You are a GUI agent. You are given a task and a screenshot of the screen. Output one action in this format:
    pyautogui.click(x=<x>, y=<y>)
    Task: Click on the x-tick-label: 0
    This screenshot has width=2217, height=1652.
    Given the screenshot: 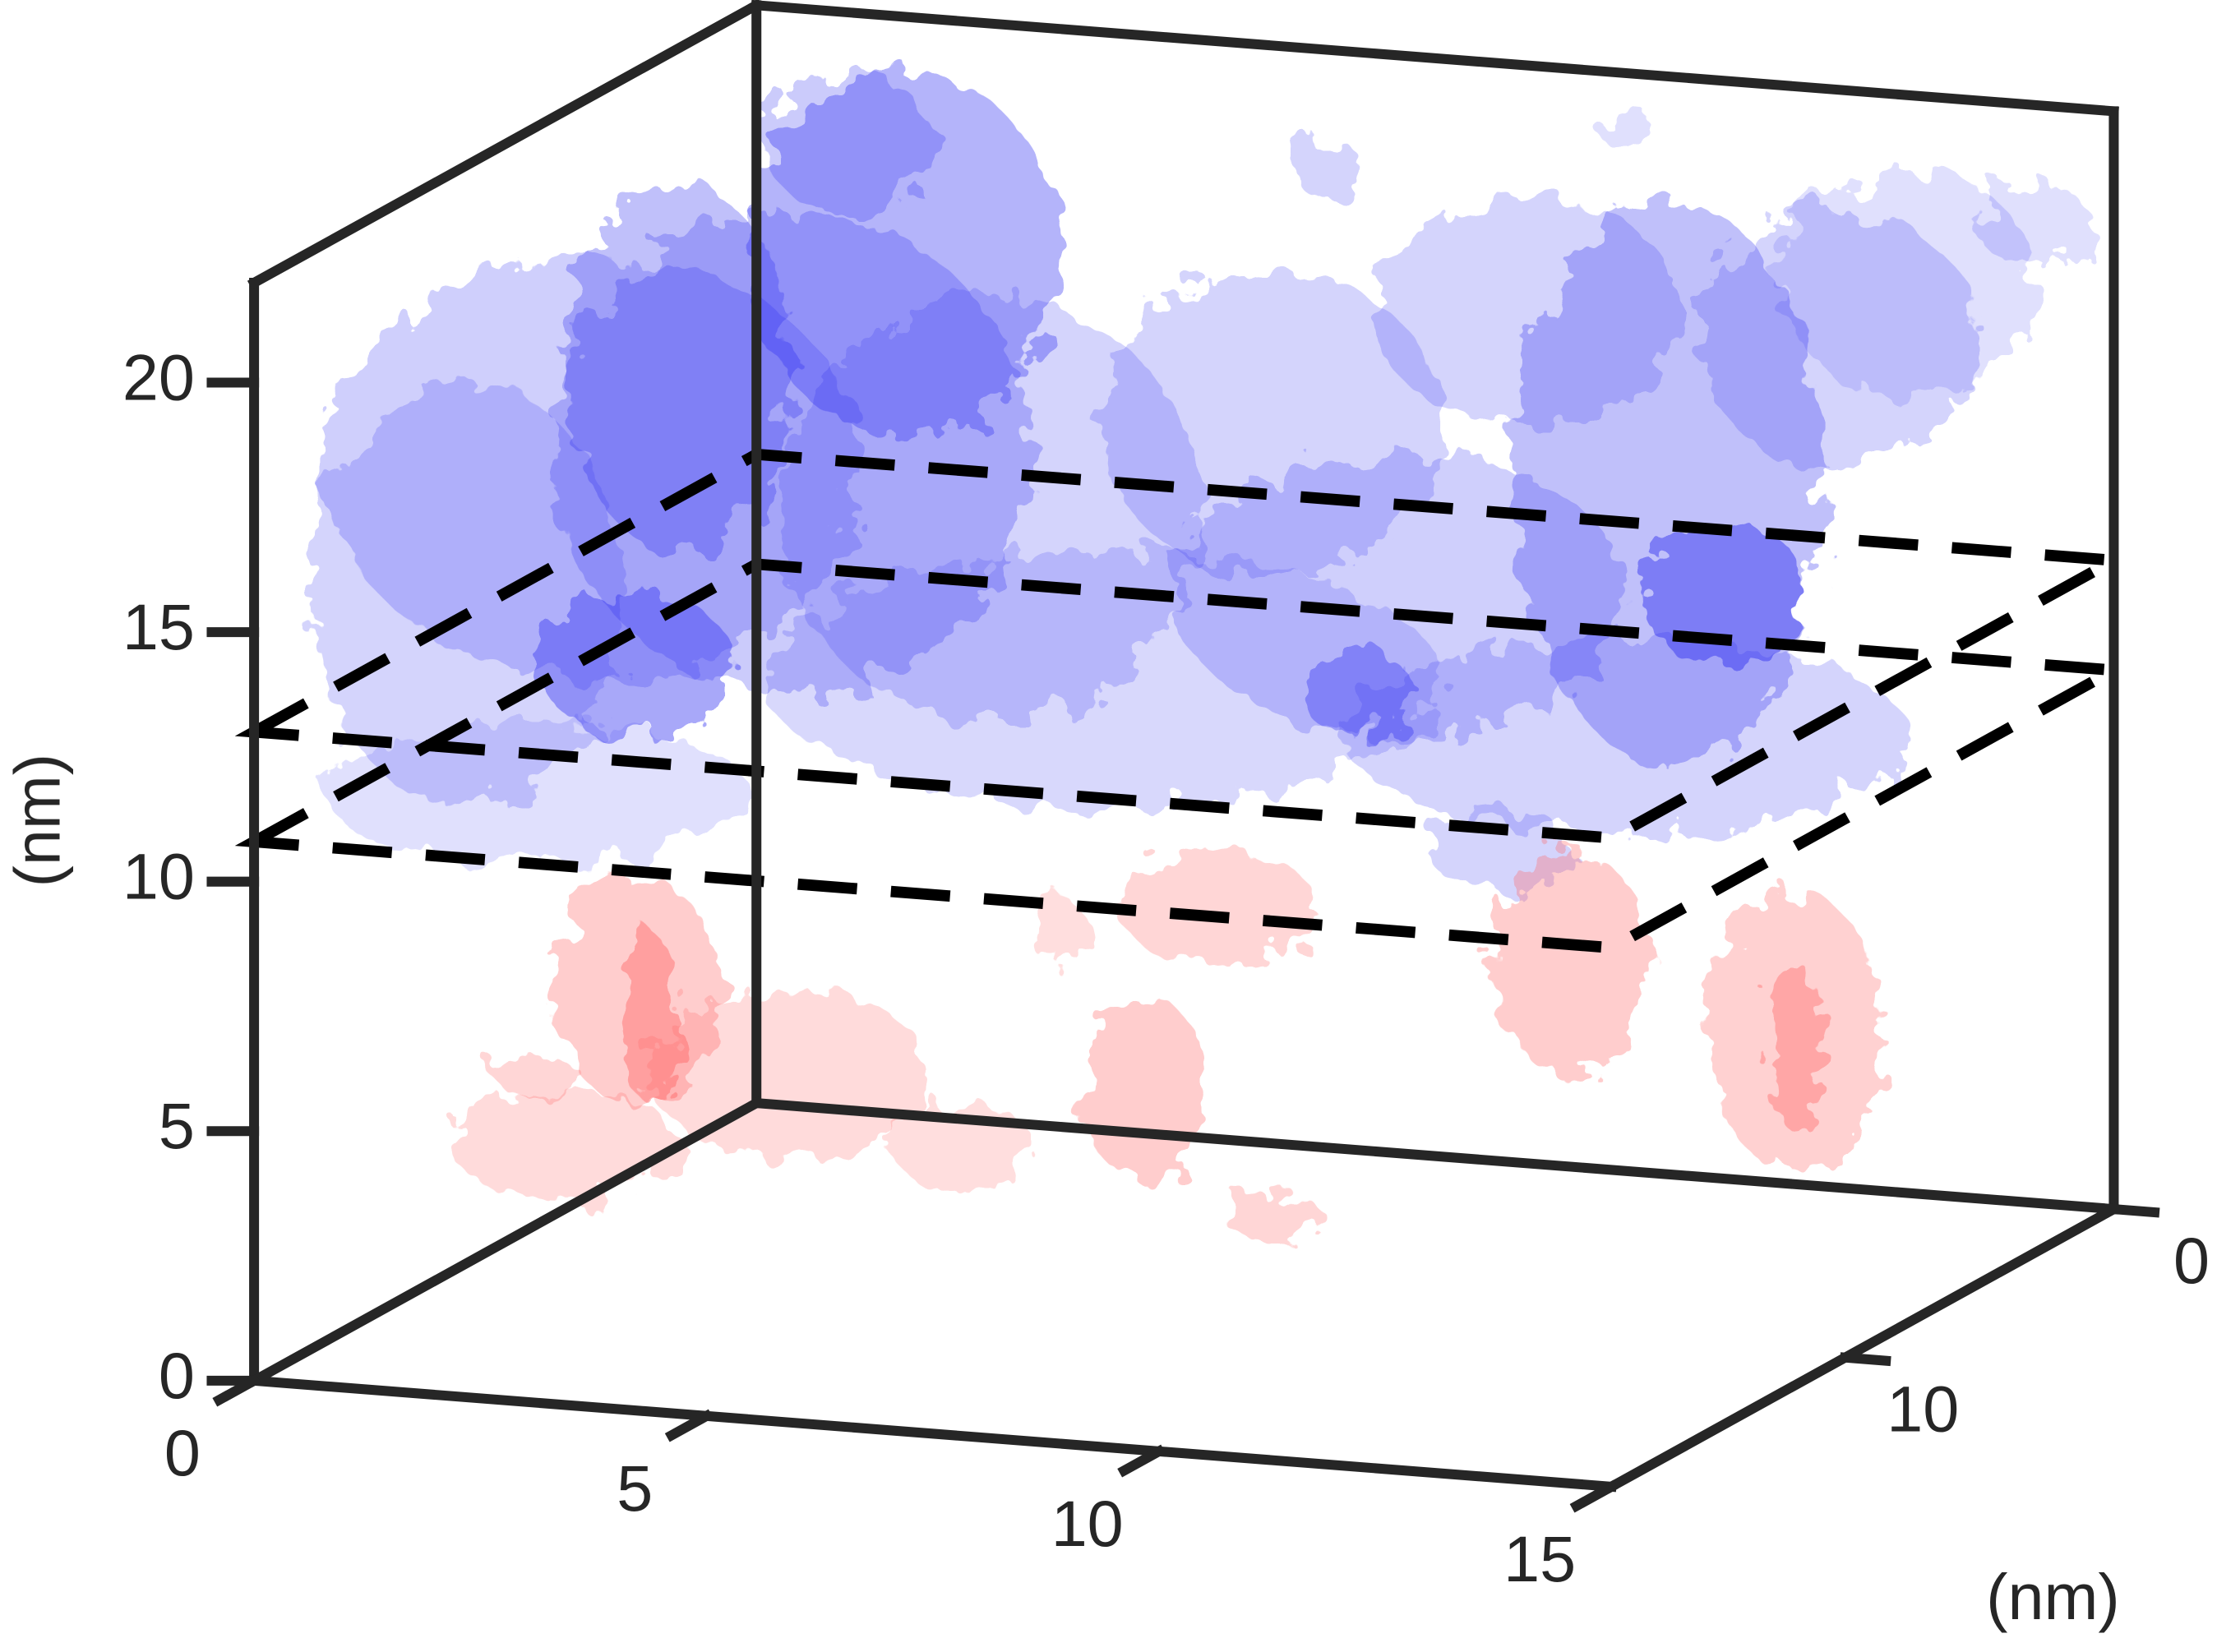 What is the action you would take?
    pyautogui.click(x=183, y=1452)
    